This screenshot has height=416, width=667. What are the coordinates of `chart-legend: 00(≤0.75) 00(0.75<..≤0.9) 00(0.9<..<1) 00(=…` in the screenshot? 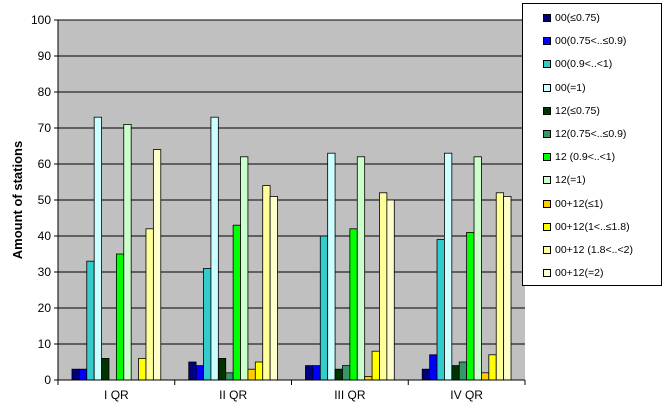 It's located at (592, 144).